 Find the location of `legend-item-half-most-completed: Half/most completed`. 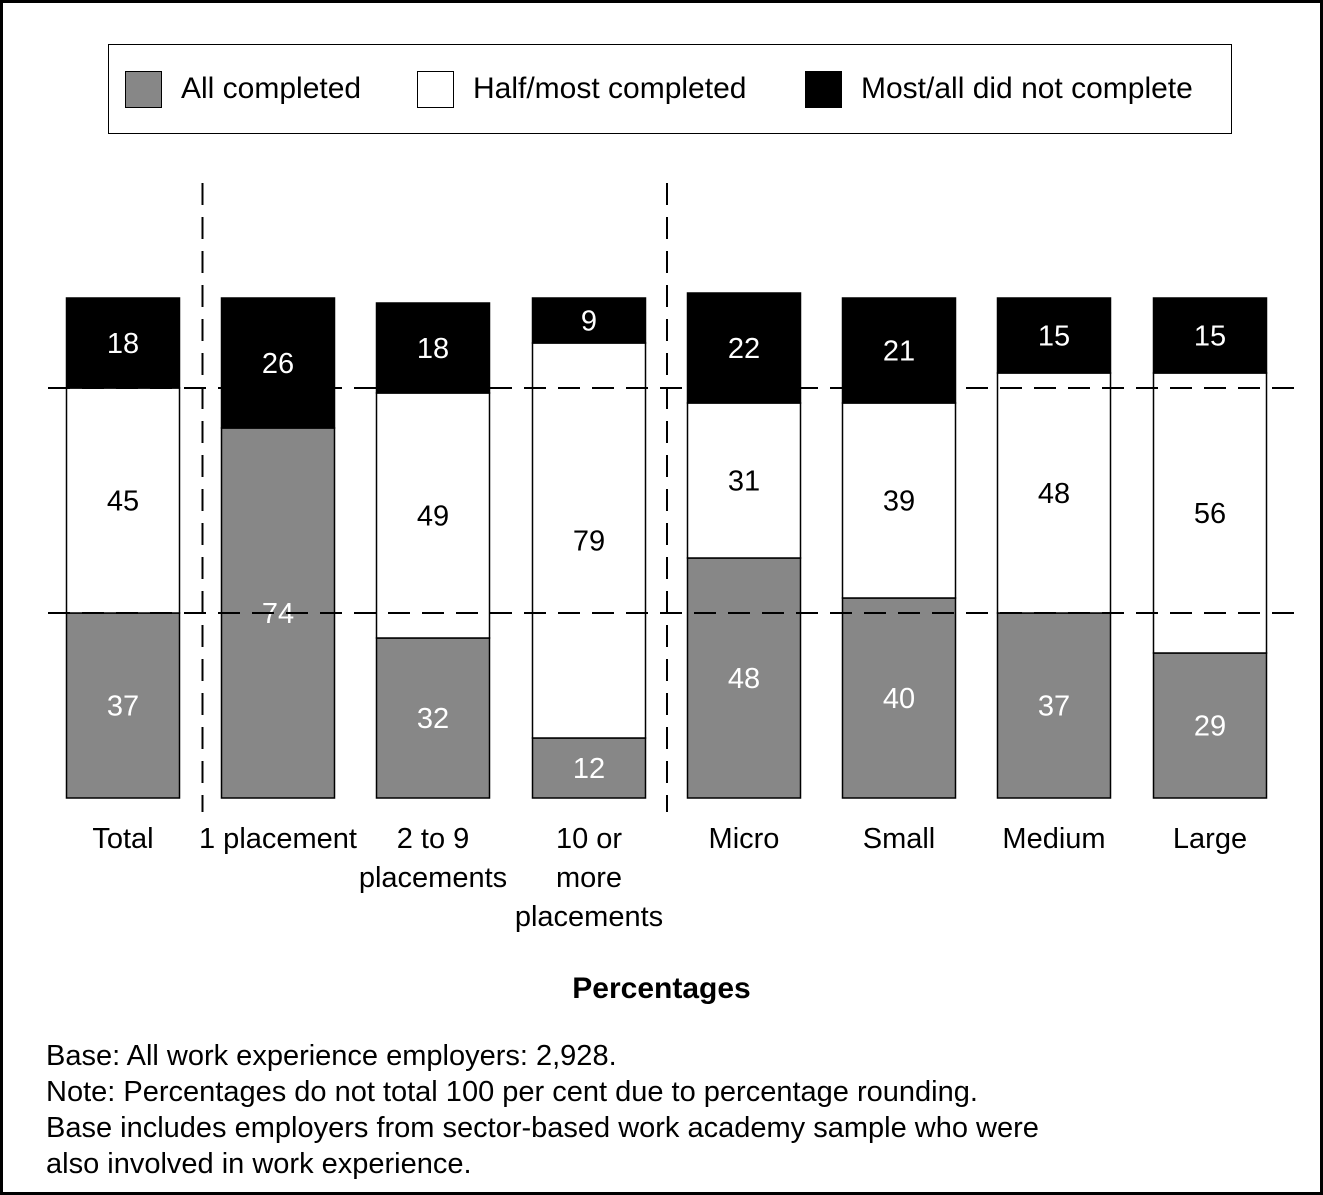

legend-item-half-most-completed: Half/most completed is located at coordinates (581, 89).